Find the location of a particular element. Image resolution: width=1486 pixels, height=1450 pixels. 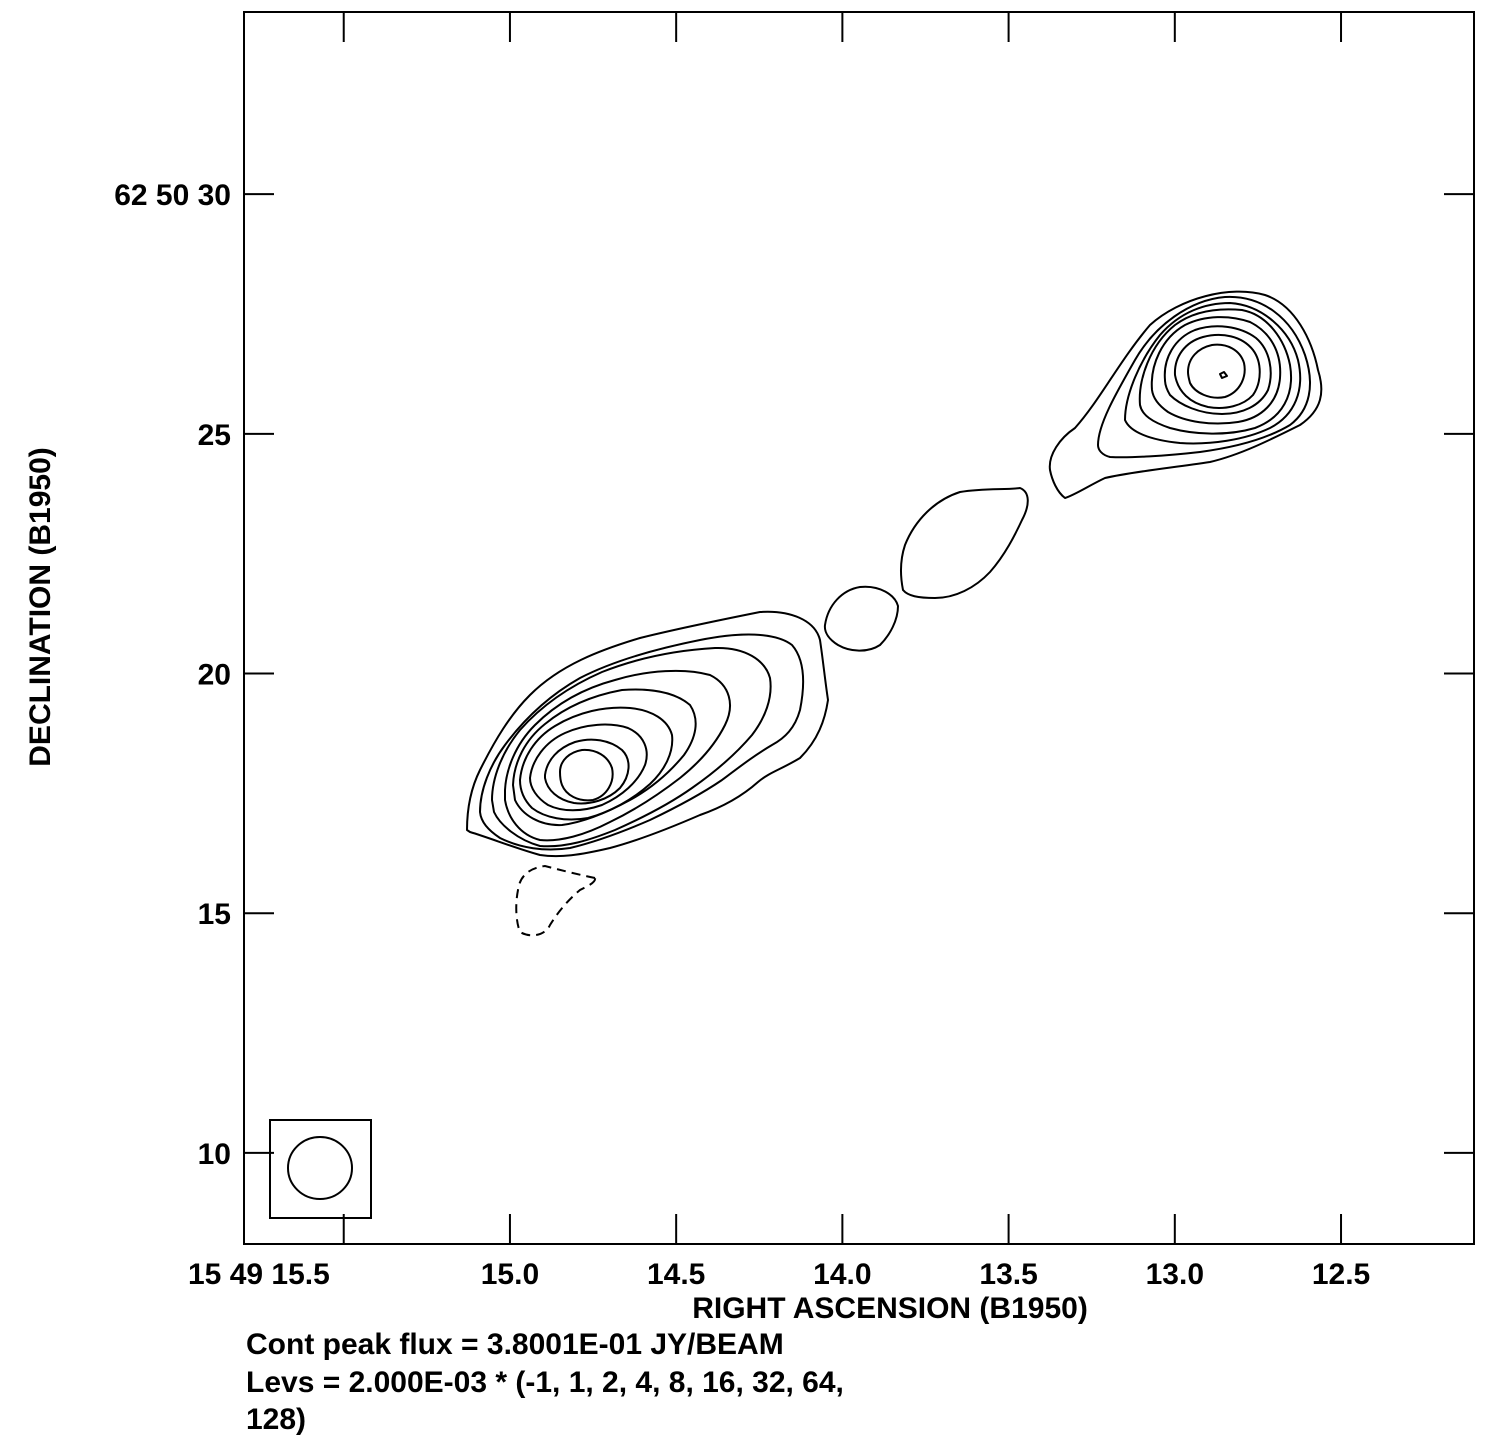

jet-knot-2-contour is located at coordinates (861, 618).